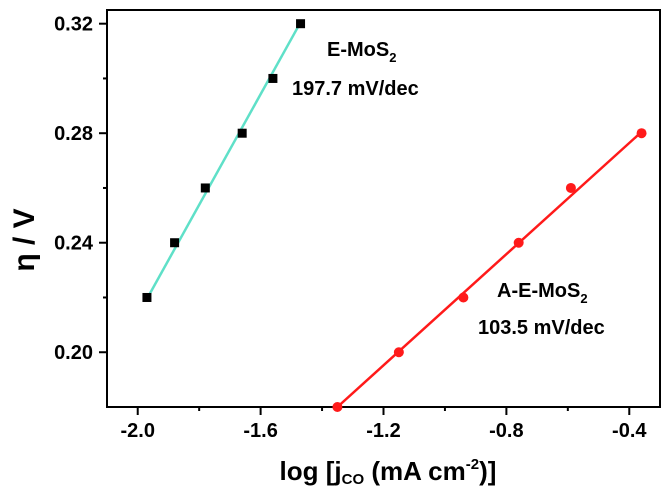 This screenshot has height=490, width=668. I want to click on series-1-fit-line, so click(223, 160).